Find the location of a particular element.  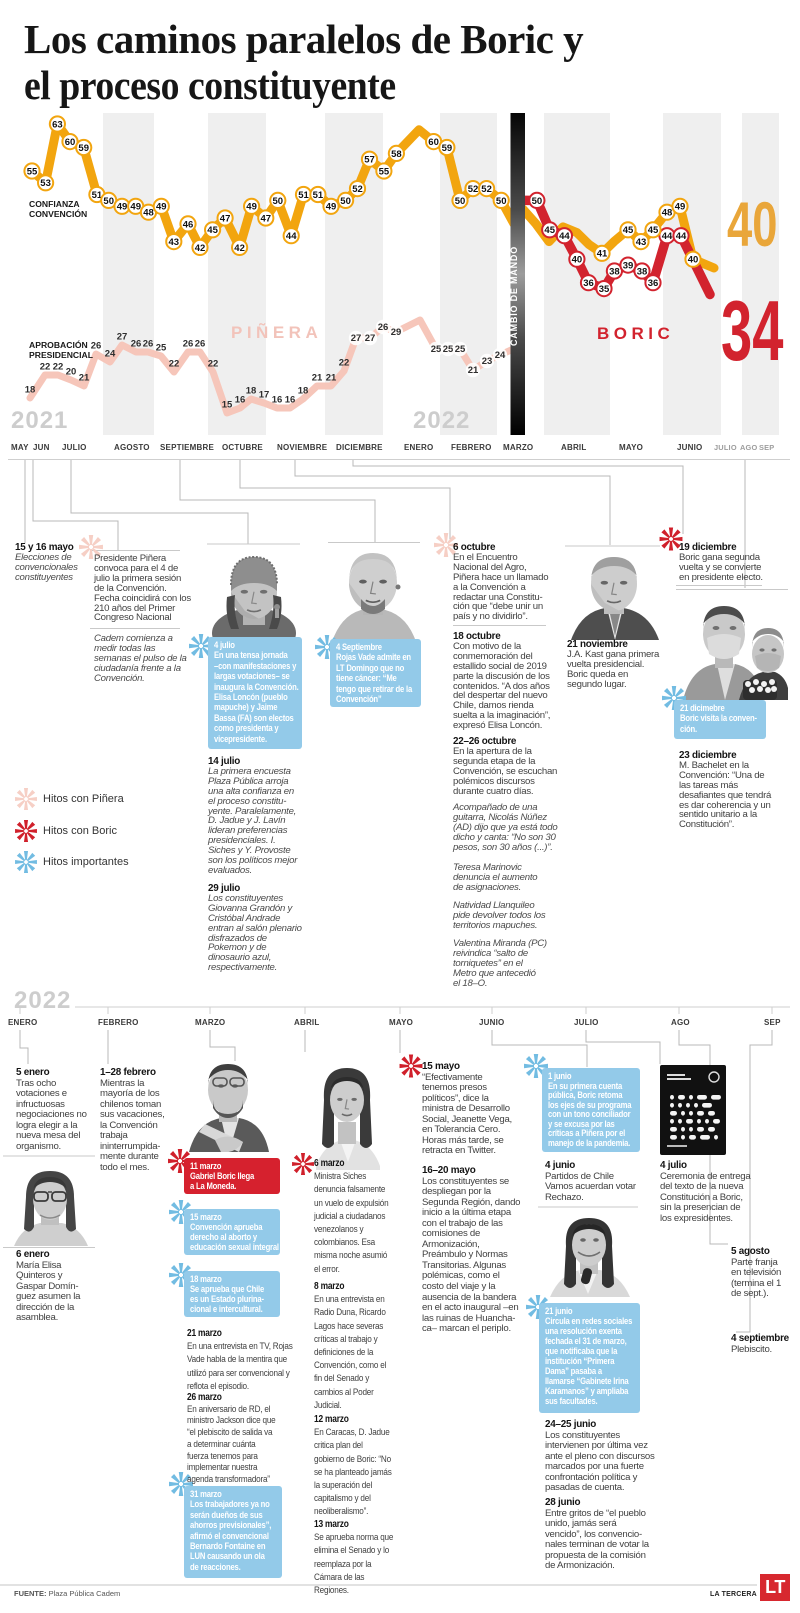

svg-text: 46 is located at coordinates (188, 224).